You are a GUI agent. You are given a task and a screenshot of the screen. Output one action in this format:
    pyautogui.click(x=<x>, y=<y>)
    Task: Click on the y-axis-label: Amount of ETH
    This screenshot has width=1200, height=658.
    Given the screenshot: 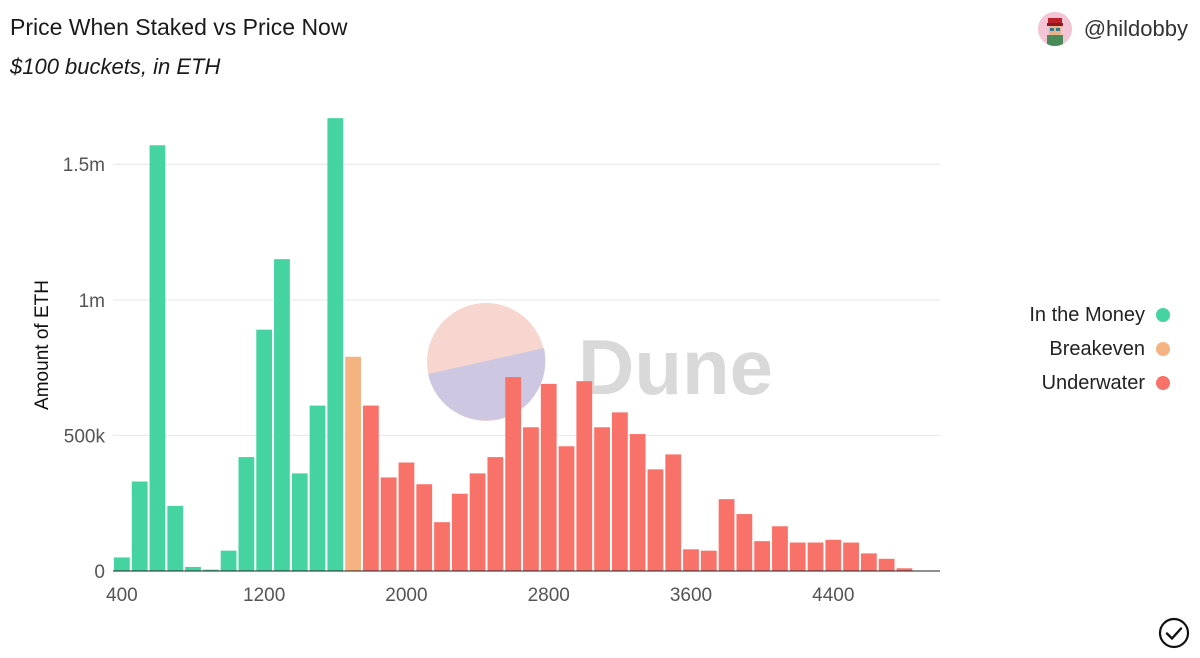 What is the action you would take?
    pyautogui.click(x=42, y=345)
    